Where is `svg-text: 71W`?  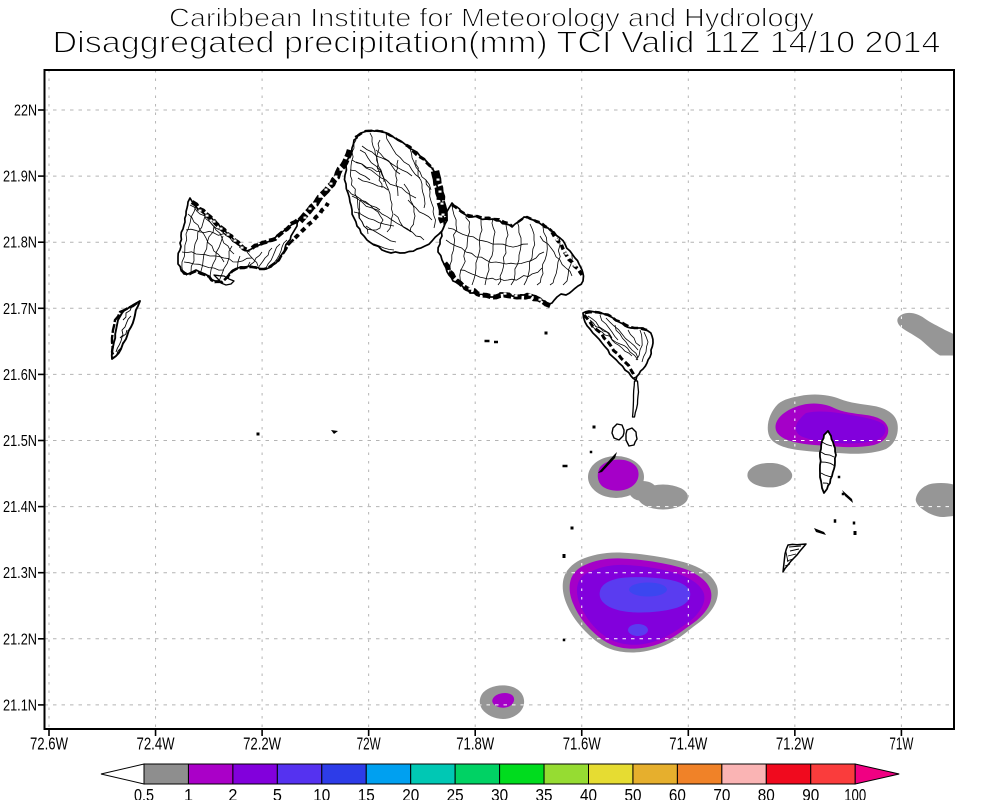
svg-text: 71W is located at coordinates (901, 744).